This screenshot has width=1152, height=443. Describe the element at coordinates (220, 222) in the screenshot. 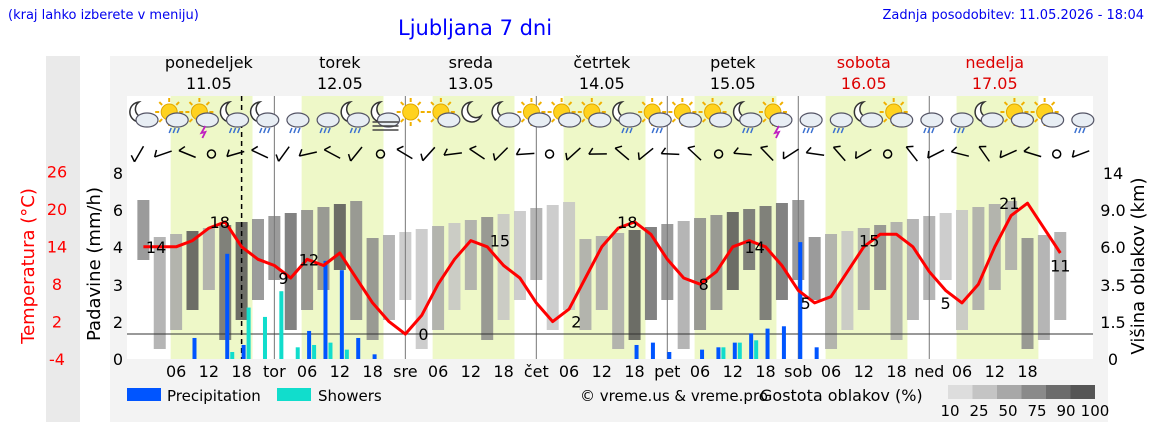

I see `temperature-label: 18` at that location.